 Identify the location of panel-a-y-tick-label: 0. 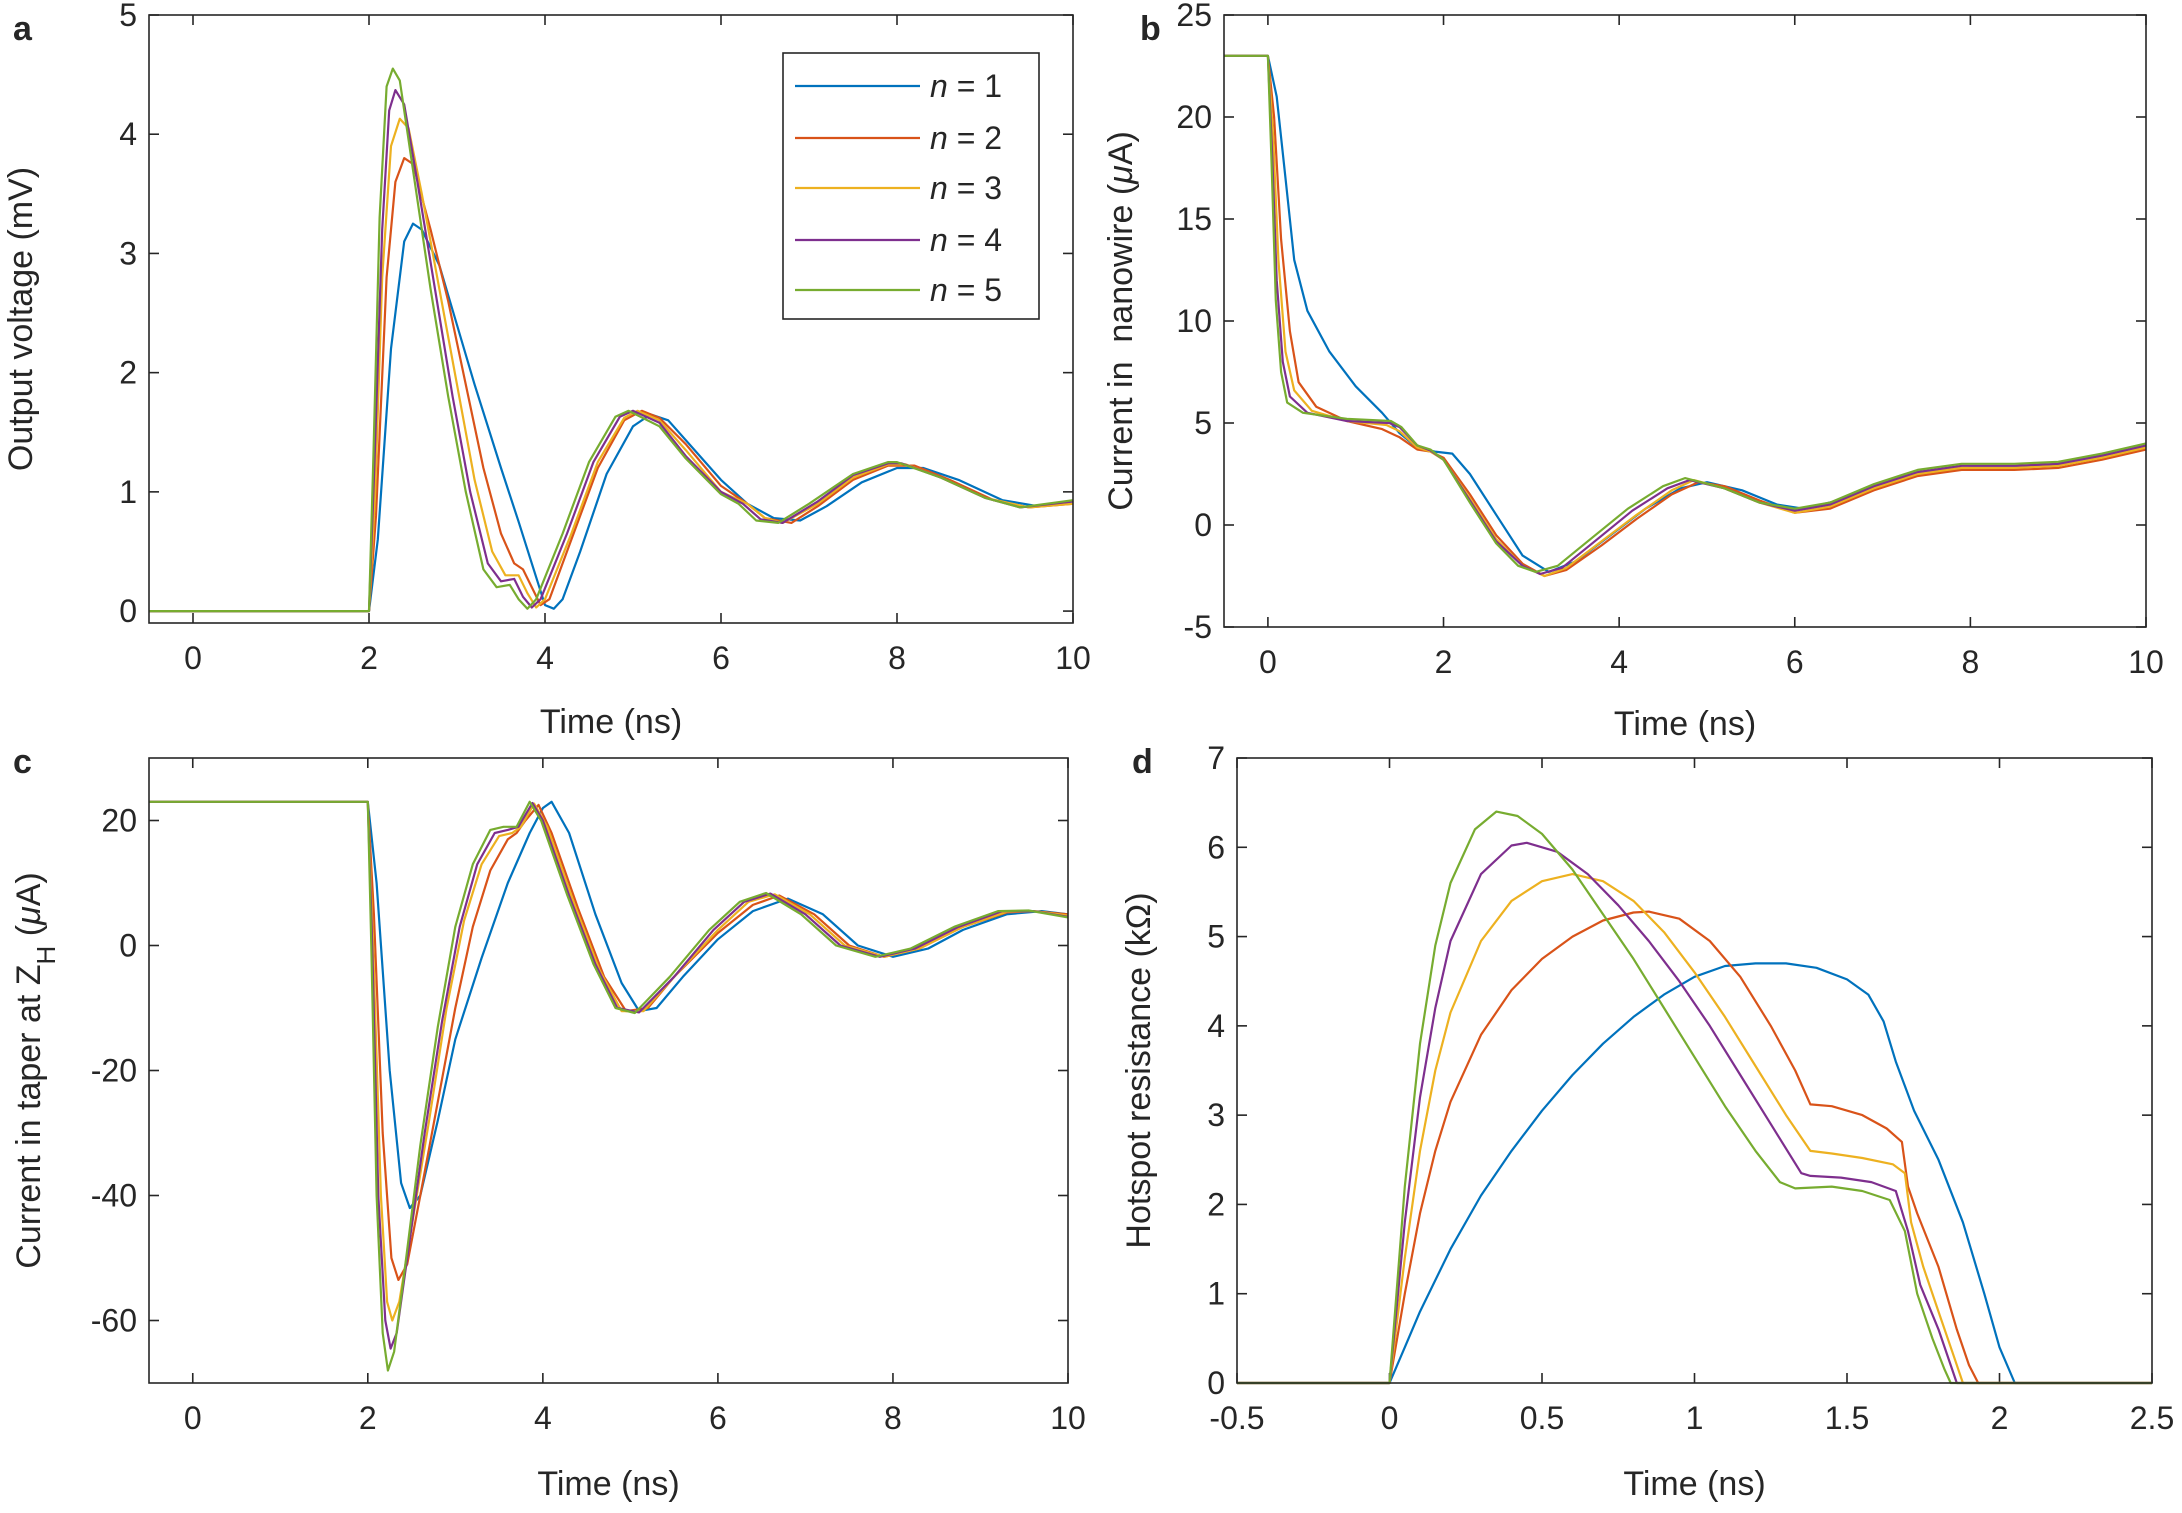
(128, 611).